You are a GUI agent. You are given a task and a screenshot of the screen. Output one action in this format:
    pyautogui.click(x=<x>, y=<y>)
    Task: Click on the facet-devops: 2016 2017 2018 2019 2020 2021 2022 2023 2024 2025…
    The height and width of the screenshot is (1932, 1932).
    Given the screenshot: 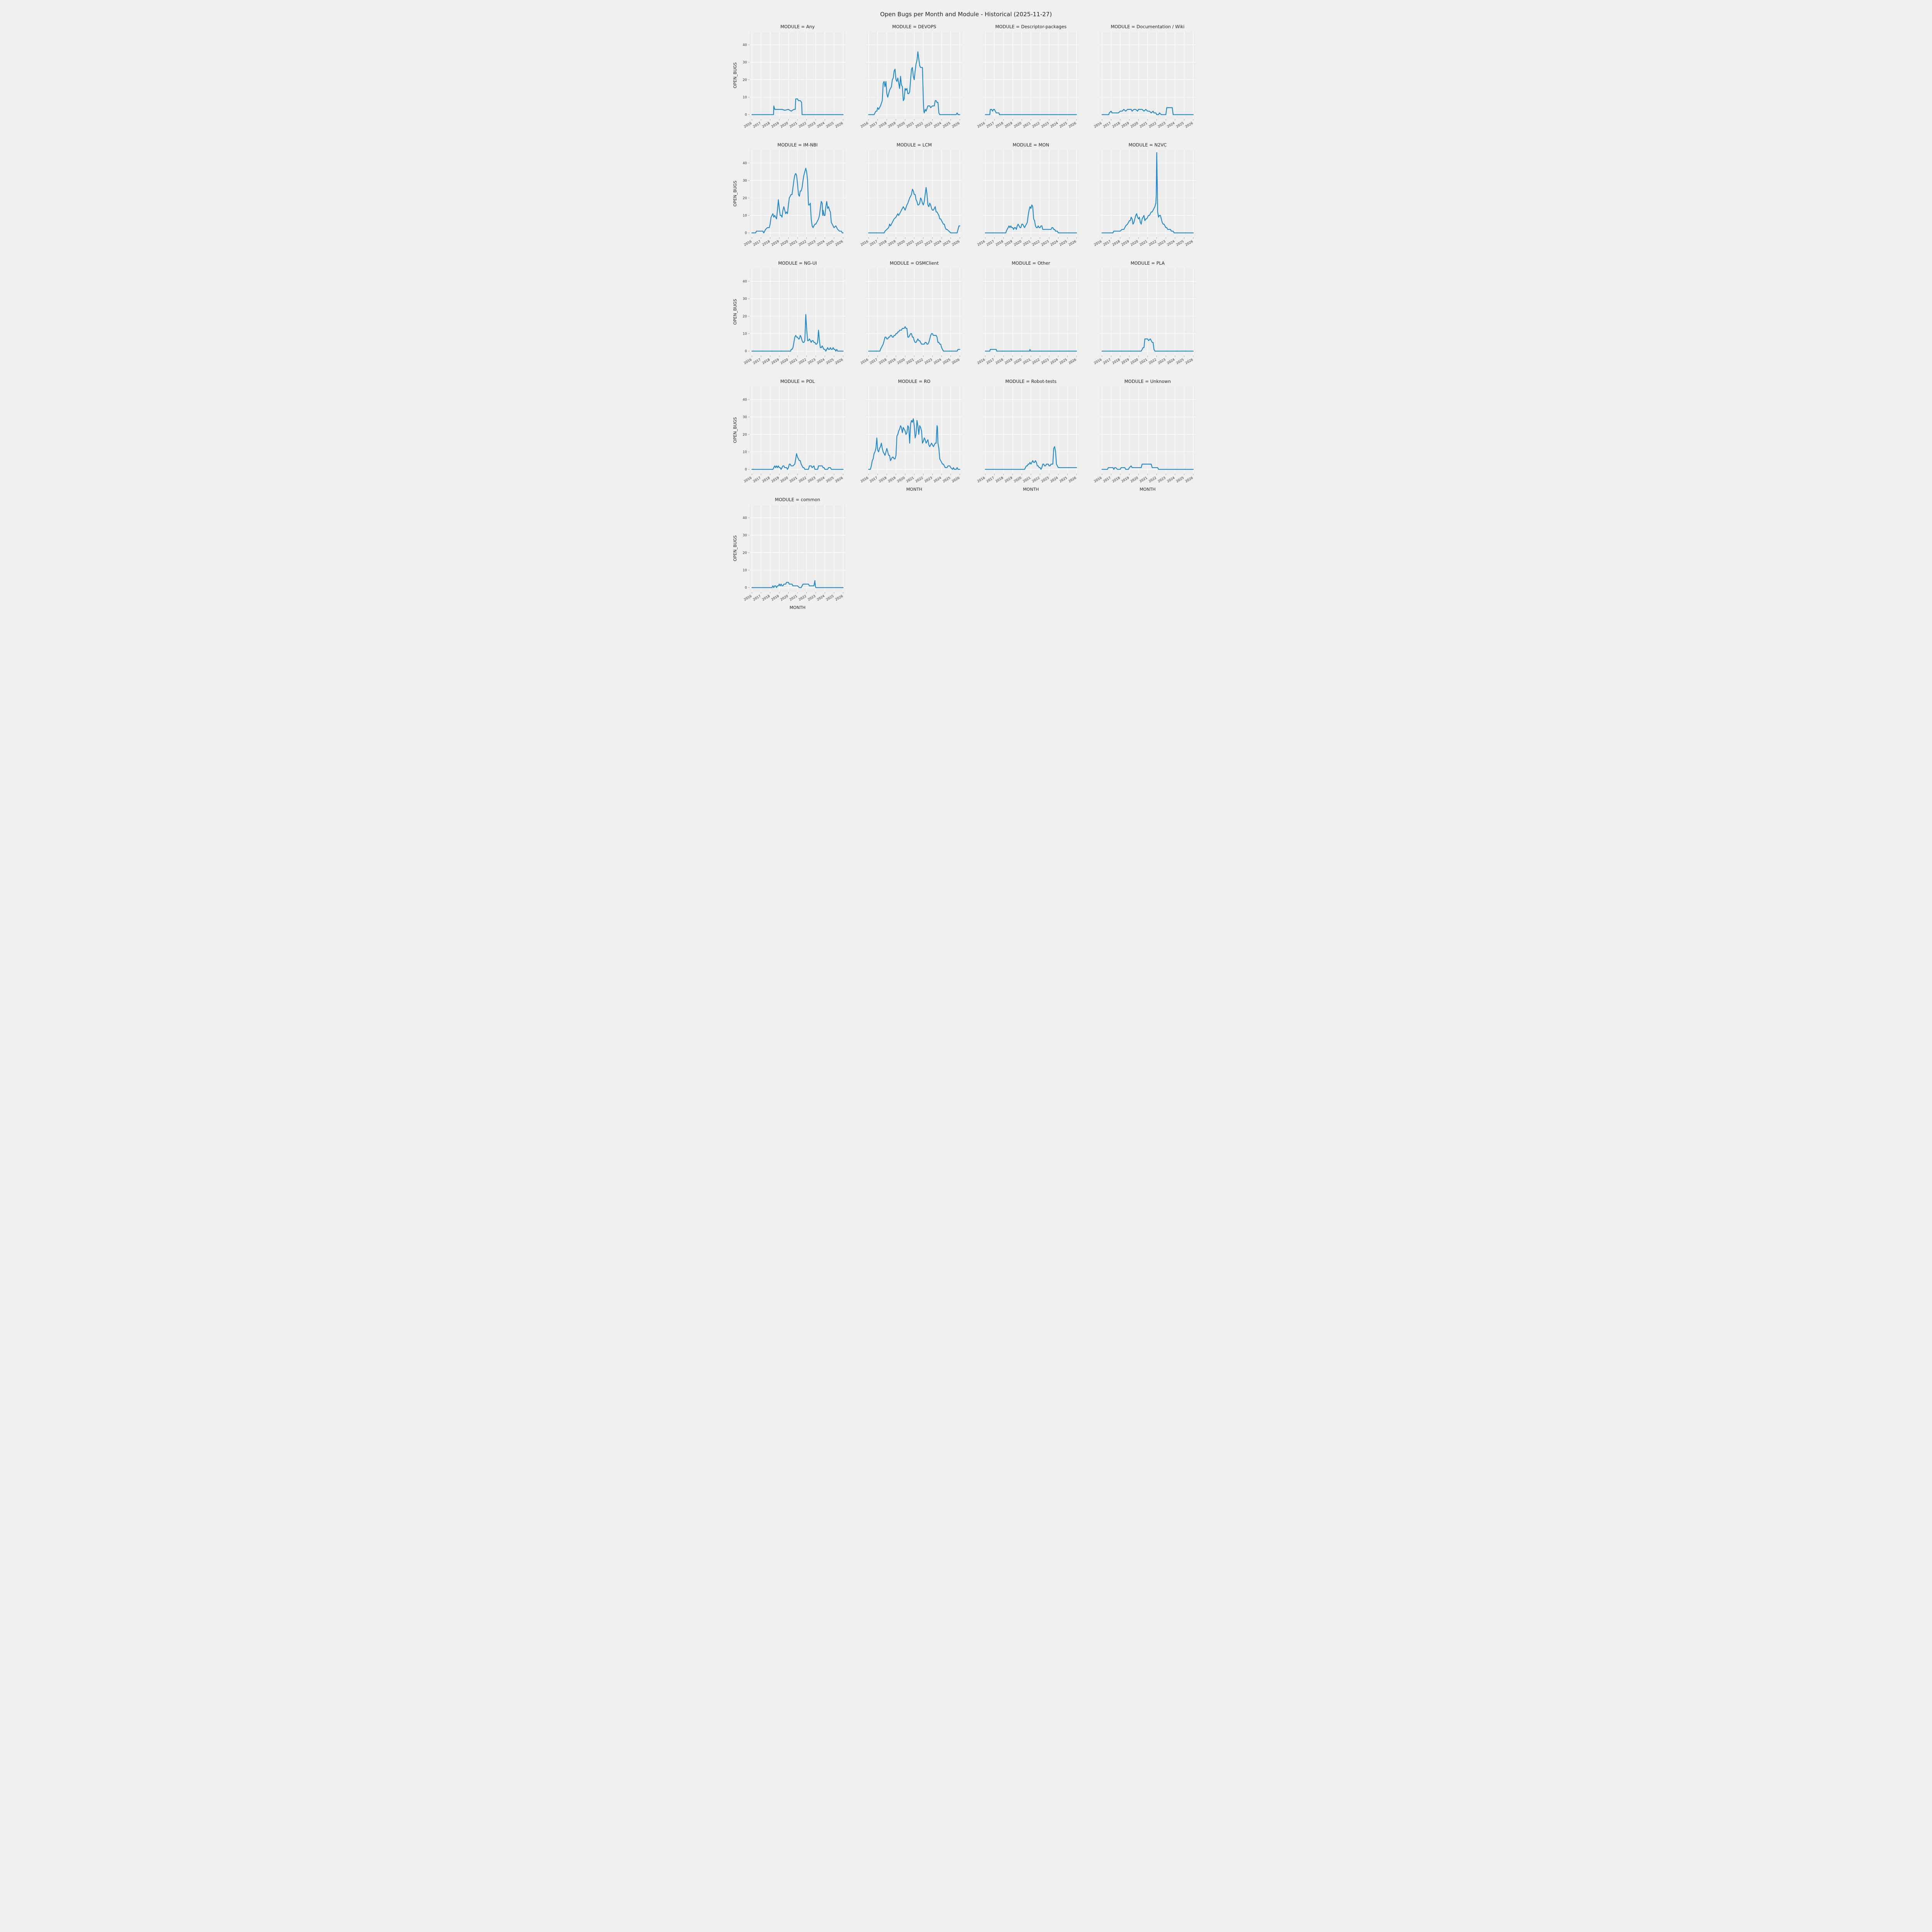 What is the action you would take?
    pyautogui.click(x=907, y=80)
    